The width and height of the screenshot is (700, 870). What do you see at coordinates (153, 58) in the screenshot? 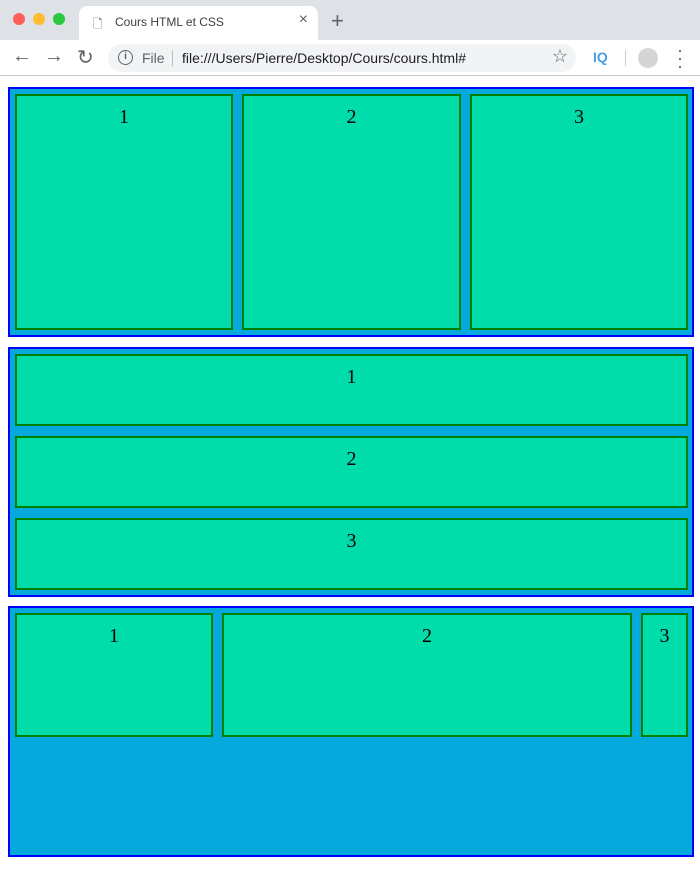
I see `url-scheme-label: File` at bounding box center [153, 58].